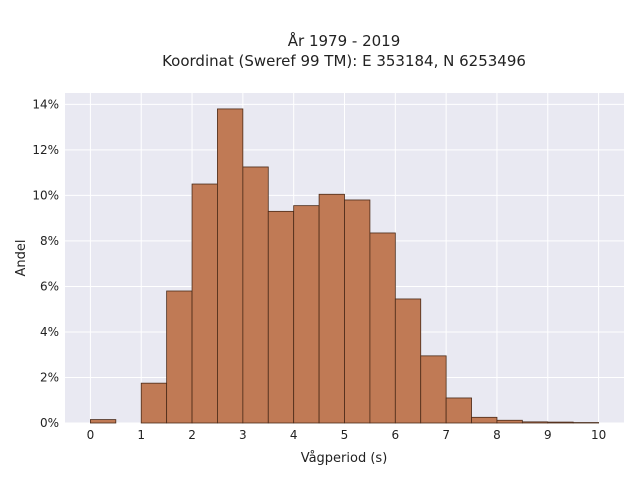 This screenshot has height=480, width=640. What do you see at coordinates (45, 263) in the screenshot?
I see `y-axis-ticks: 0% 2% 4% 6% 8% 10% 12% 14%` at bounding box center [45, 263].